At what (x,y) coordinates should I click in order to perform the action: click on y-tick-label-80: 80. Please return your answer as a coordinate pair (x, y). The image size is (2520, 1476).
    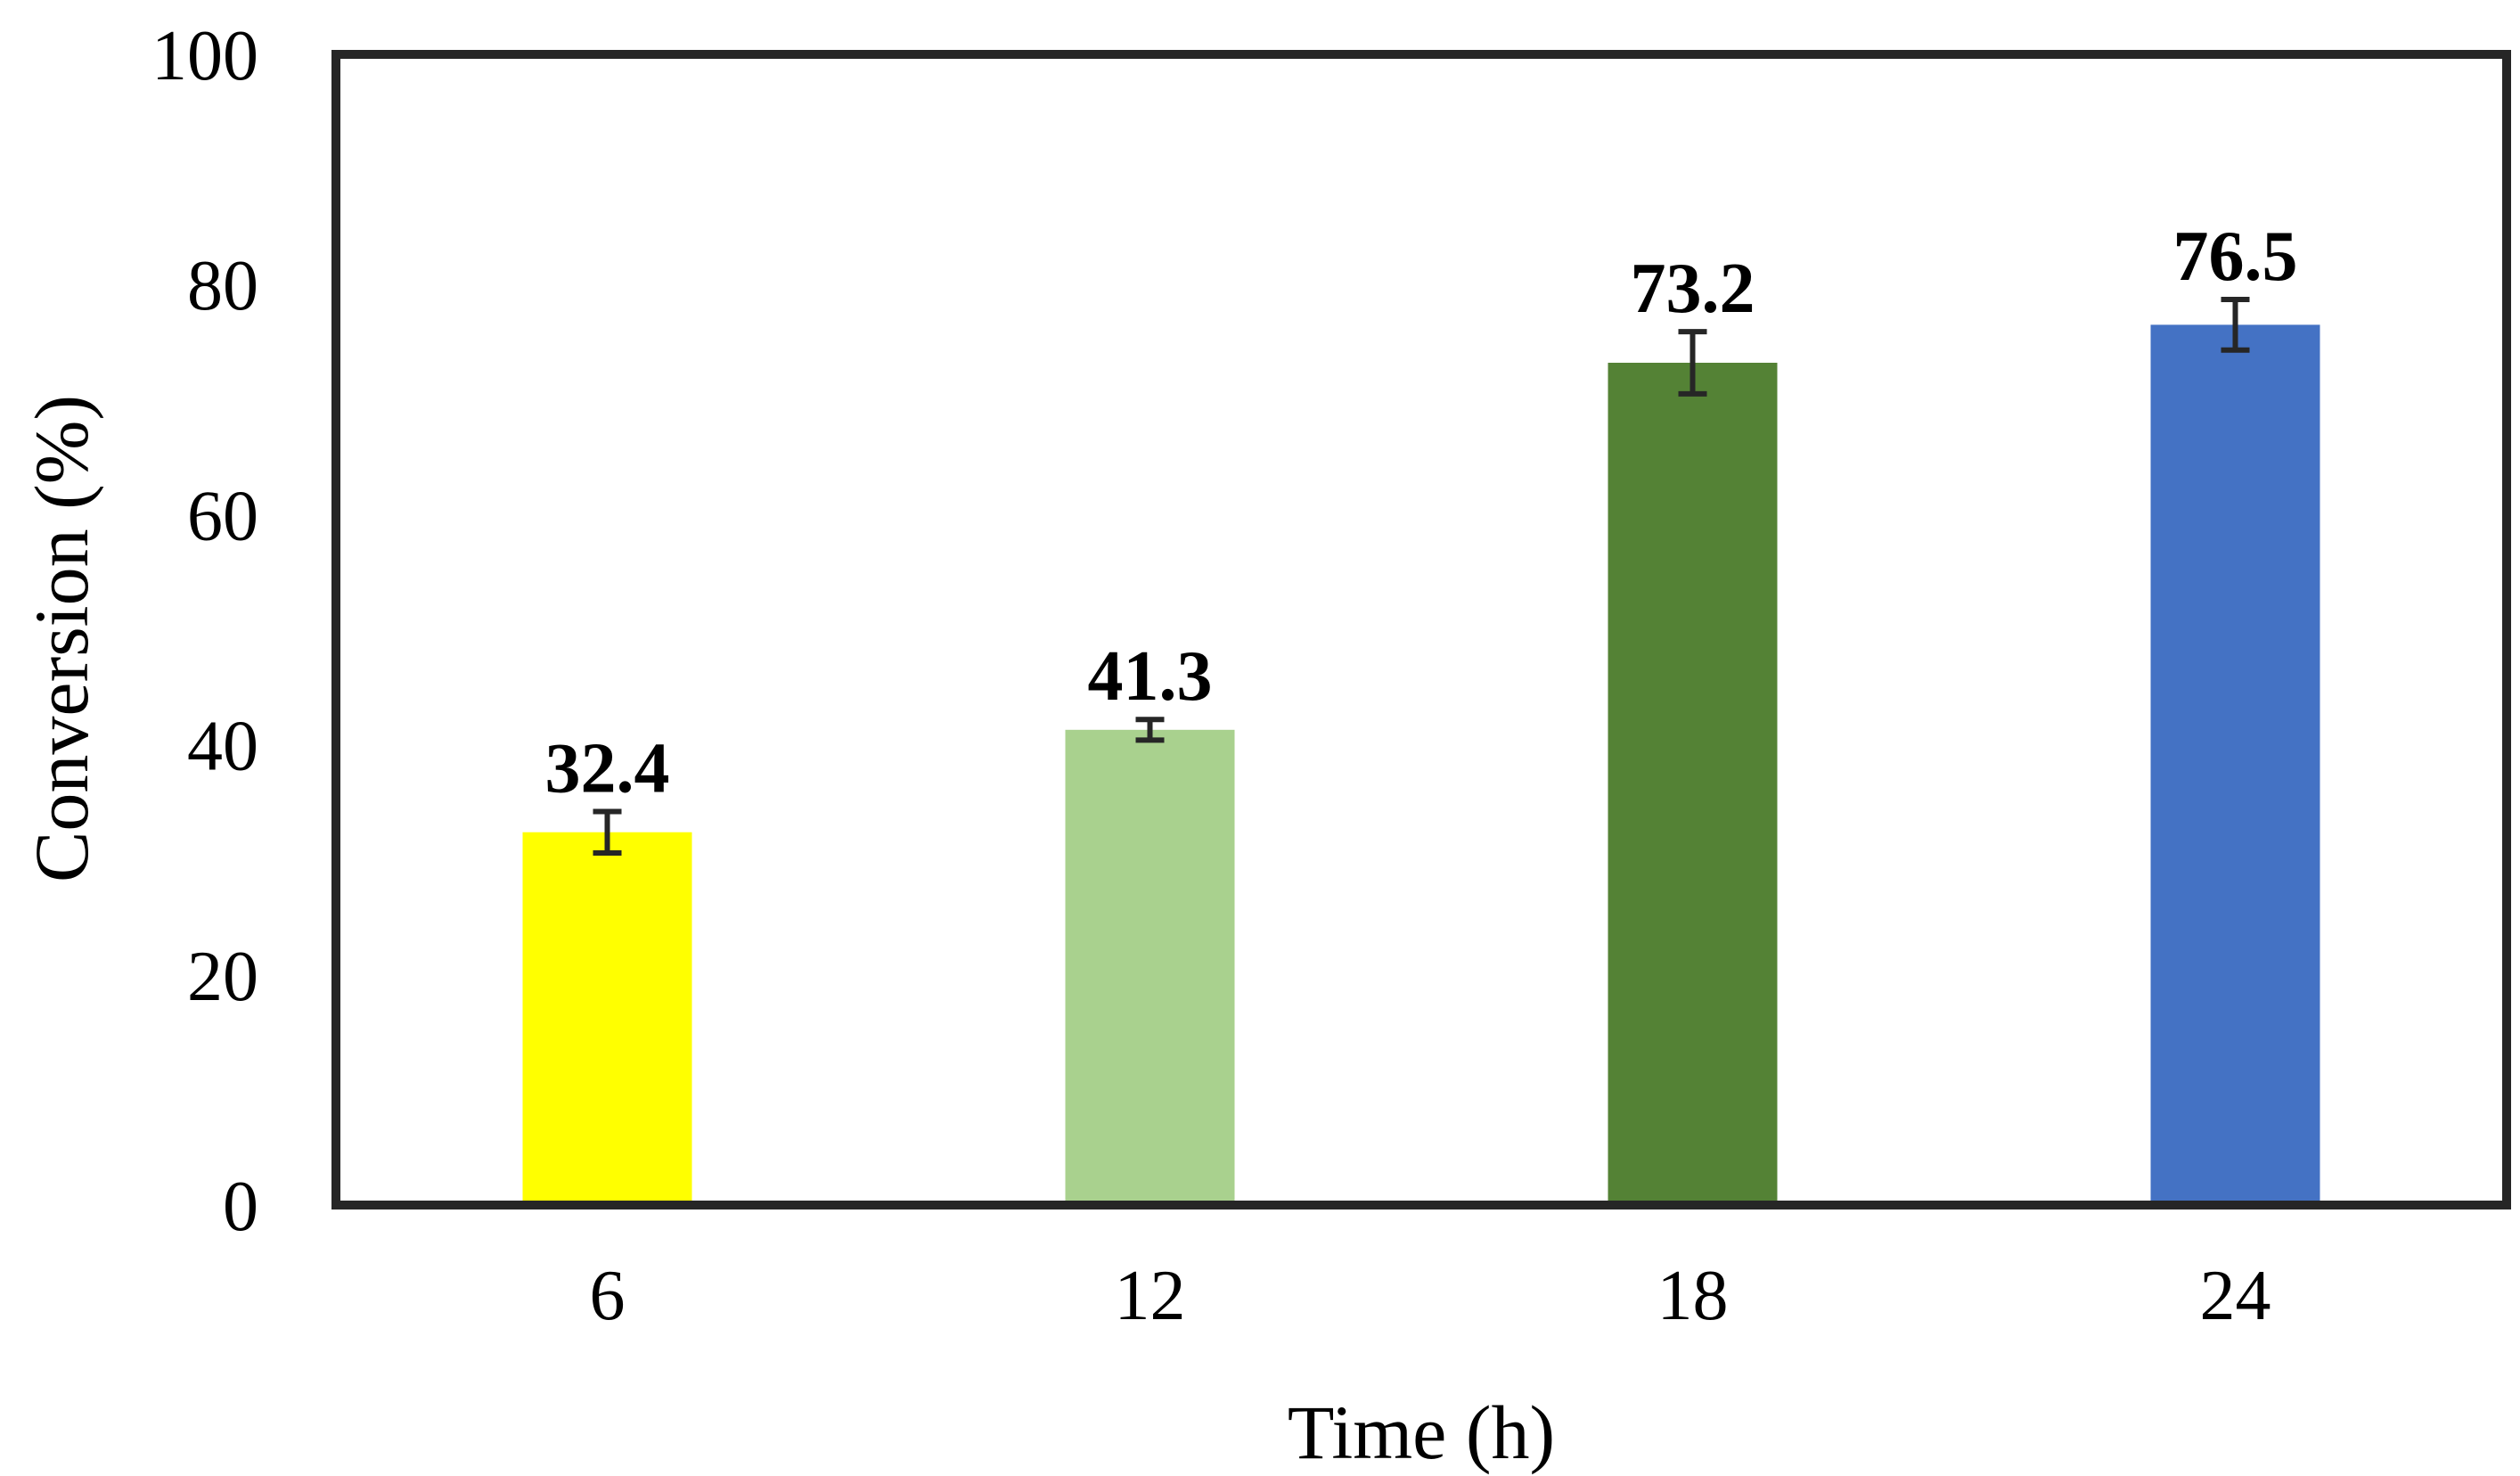
    Looking at the image, I should click on (223, 286).